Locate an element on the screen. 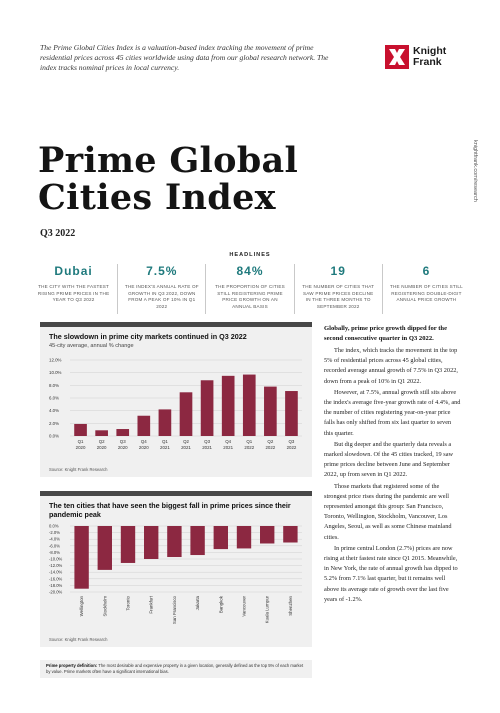 The width and height of the screenshot is (500, 713). x-tick-label: Vancouver is located at coordinates (244, 605).